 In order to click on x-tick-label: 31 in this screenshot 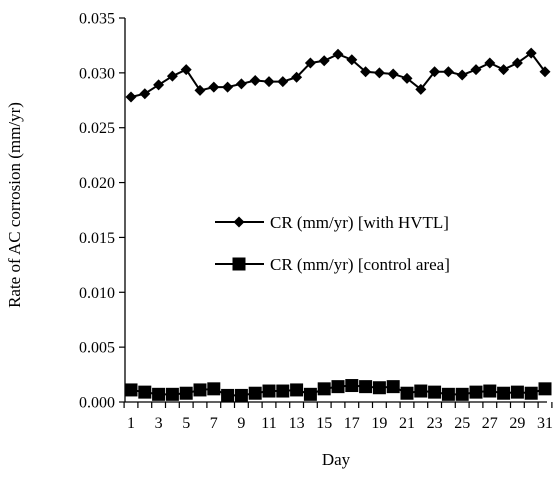, I will do `click(545, 423)`.